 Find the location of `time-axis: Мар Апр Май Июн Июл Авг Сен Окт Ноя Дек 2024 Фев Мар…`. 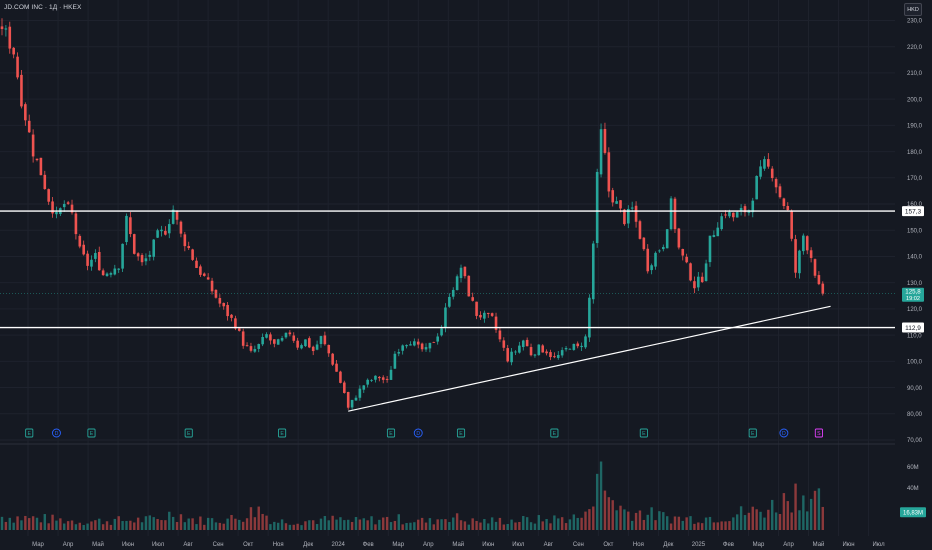

time-axis: Мар Апр Май Июн Июл Авг Сен Окт Ноя Дек 2024 Фев Мар… is located at coordinates (458, 544).